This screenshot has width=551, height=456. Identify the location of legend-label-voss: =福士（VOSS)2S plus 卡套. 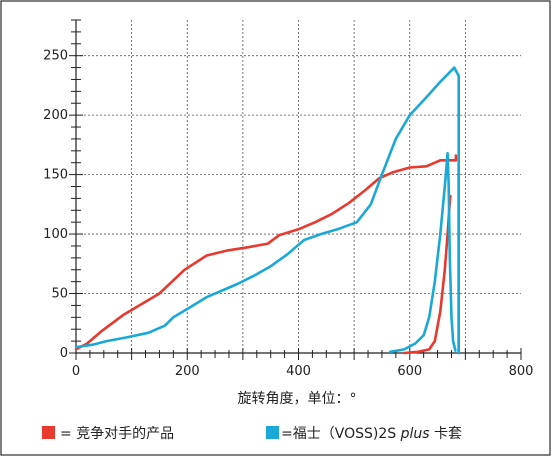
(371, 434).